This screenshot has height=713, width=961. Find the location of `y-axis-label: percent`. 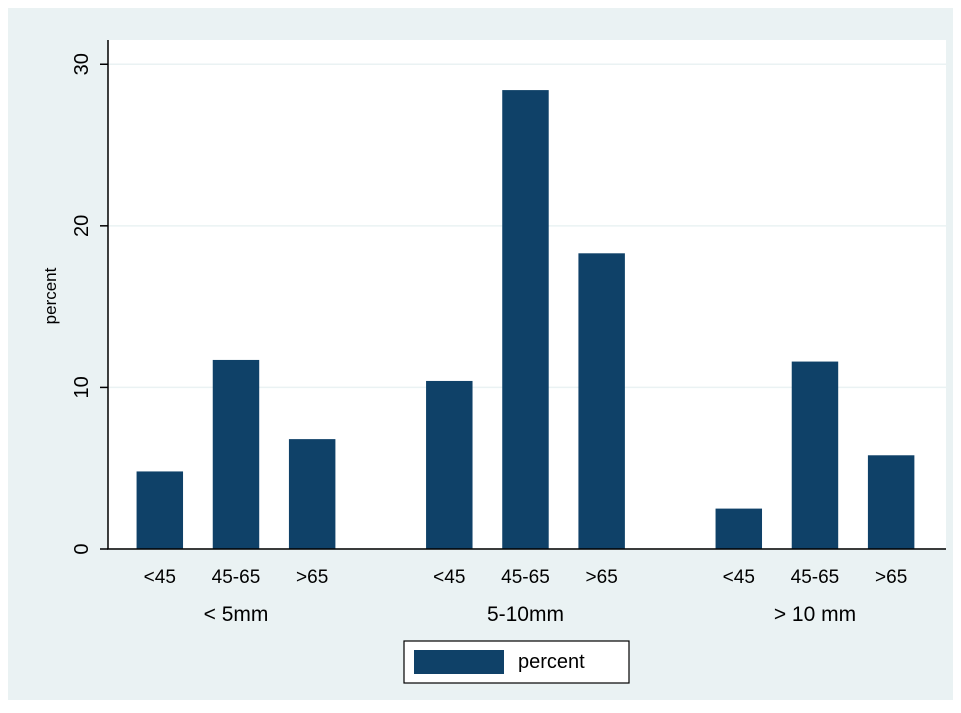

y-axis-label: percent is located at coordinates (50, 295).